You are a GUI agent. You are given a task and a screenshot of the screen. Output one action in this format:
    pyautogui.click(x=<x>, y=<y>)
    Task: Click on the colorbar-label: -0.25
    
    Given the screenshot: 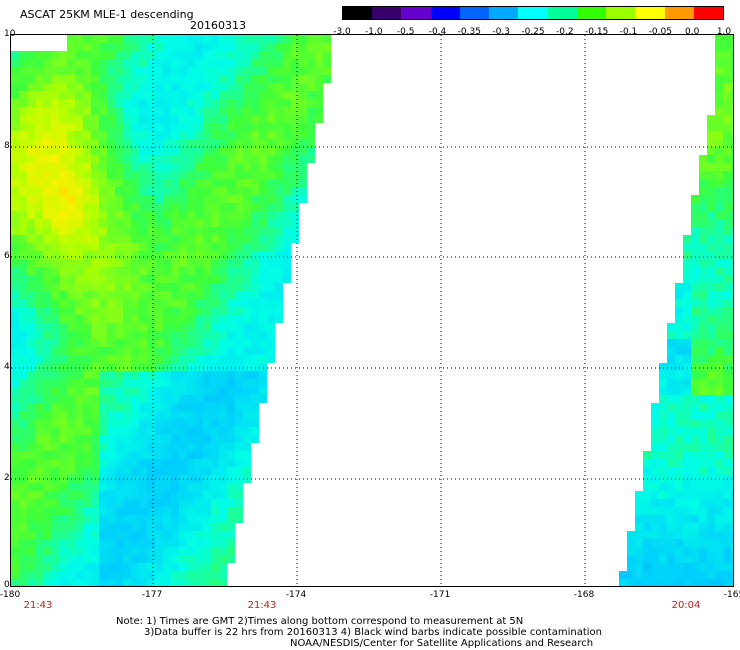 What is the action you would take?
    pyautogui.click(x=533, y=32)
    